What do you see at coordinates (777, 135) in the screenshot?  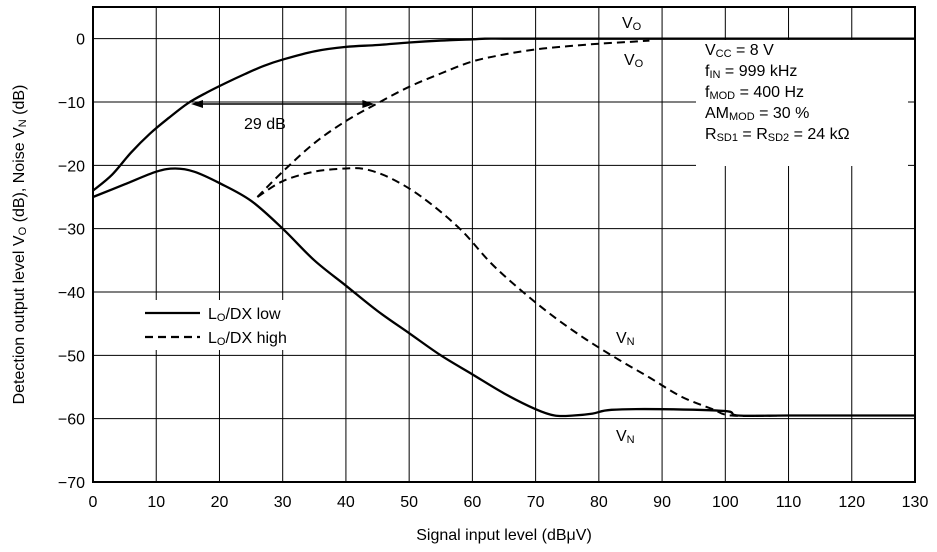 I see `condition-line: RSD1 = RSD2 = 24 kΩ` at bounding box center [777, 135].